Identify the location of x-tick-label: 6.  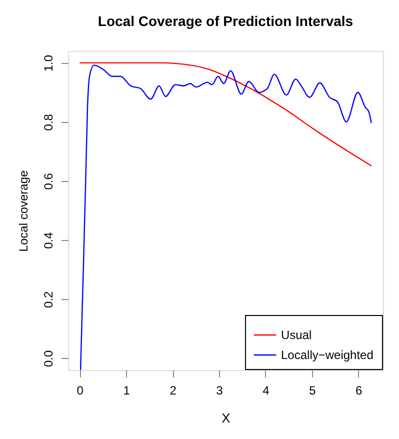
(359, 391).